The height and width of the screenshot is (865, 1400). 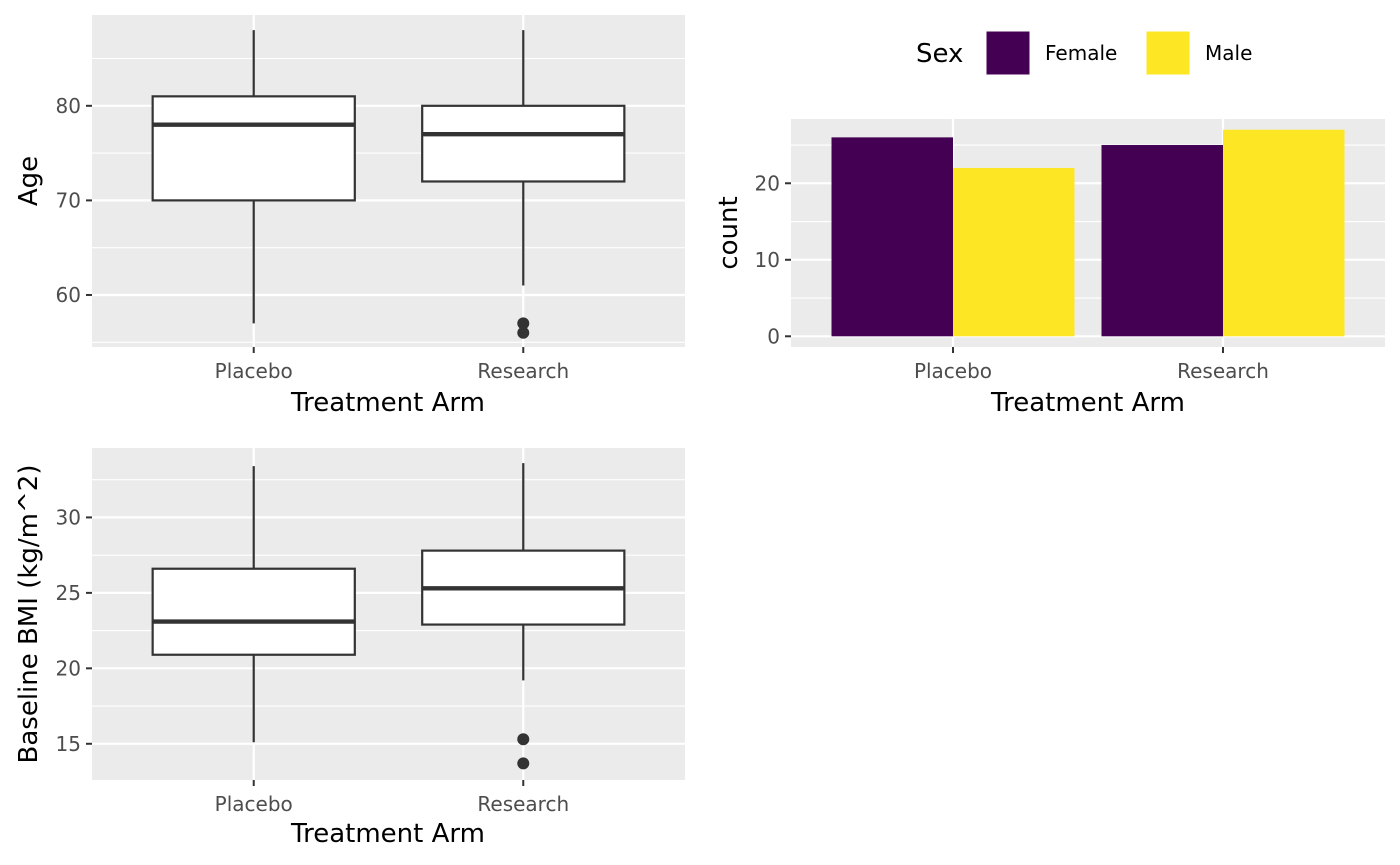 What do you see at coordinates (68, 295) in the screenshot?
I see `age-y-tick-label: 60` at bounding box center [68, 295].